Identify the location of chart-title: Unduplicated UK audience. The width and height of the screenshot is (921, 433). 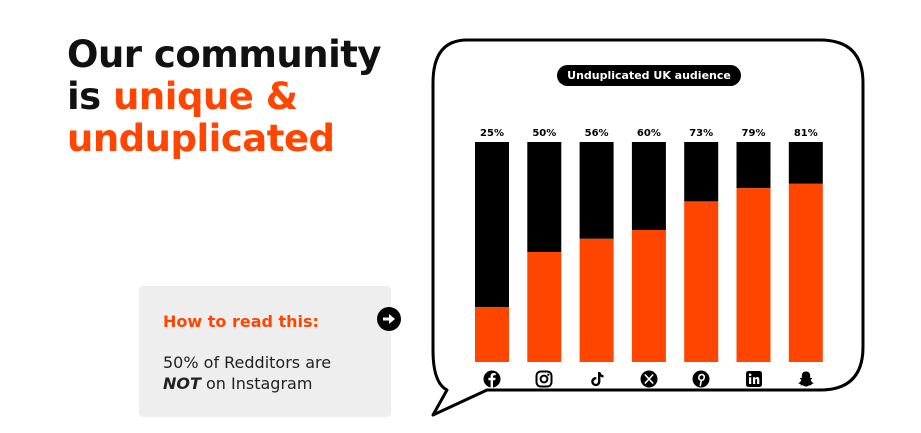
(649, 75).